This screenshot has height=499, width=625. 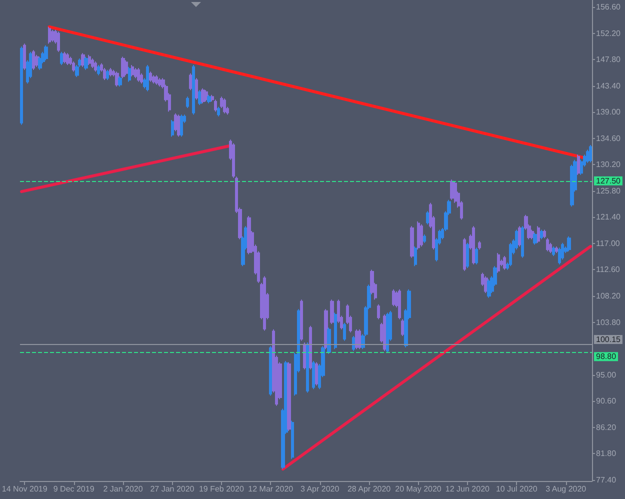 What do you see at coordinates (608, 269) in the screenshot?
I see `y-tick-label: 112.60` at bounding box center [608, 269].